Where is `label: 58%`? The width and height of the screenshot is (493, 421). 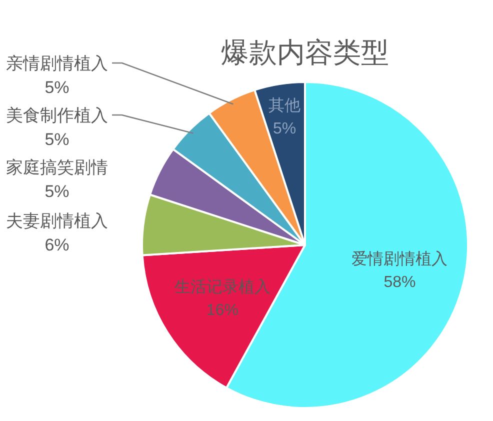
label: 58% is located at coordinates (400, 282).